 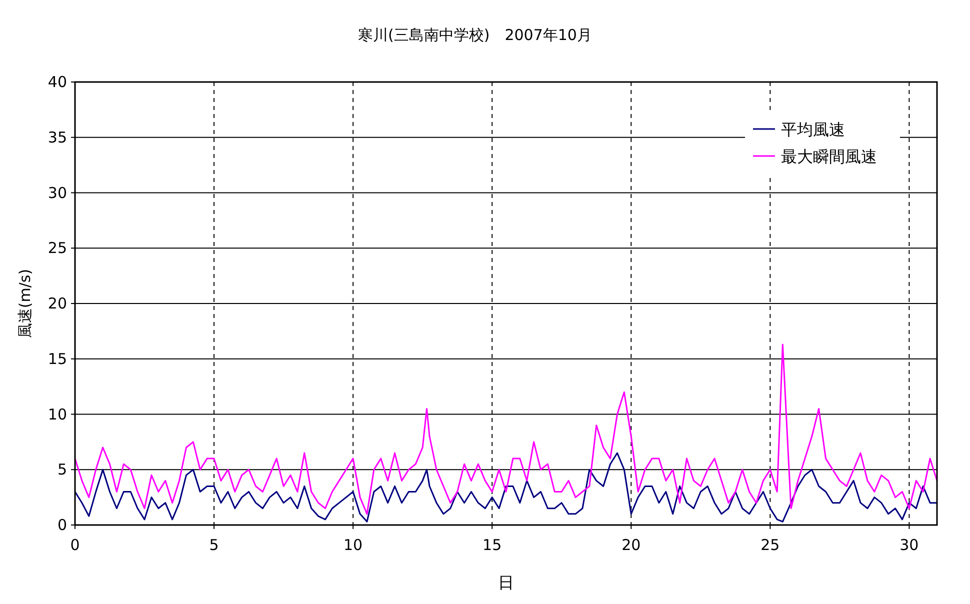 What do you see at coordinates (57, 248) in the screenshot?
I see `y-tick-label: 25` at bounding box center [57, 248].